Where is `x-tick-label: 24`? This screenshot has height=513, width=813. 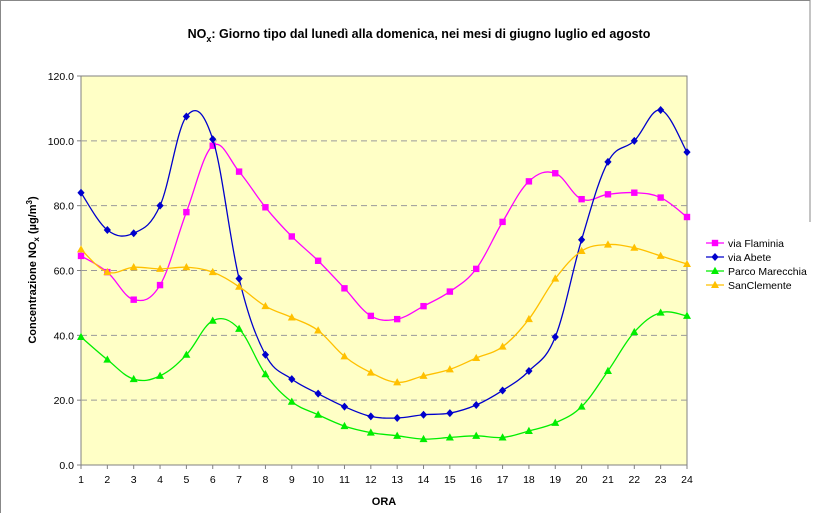 x-tick-label: 24 is located at coordinates (687, 480).